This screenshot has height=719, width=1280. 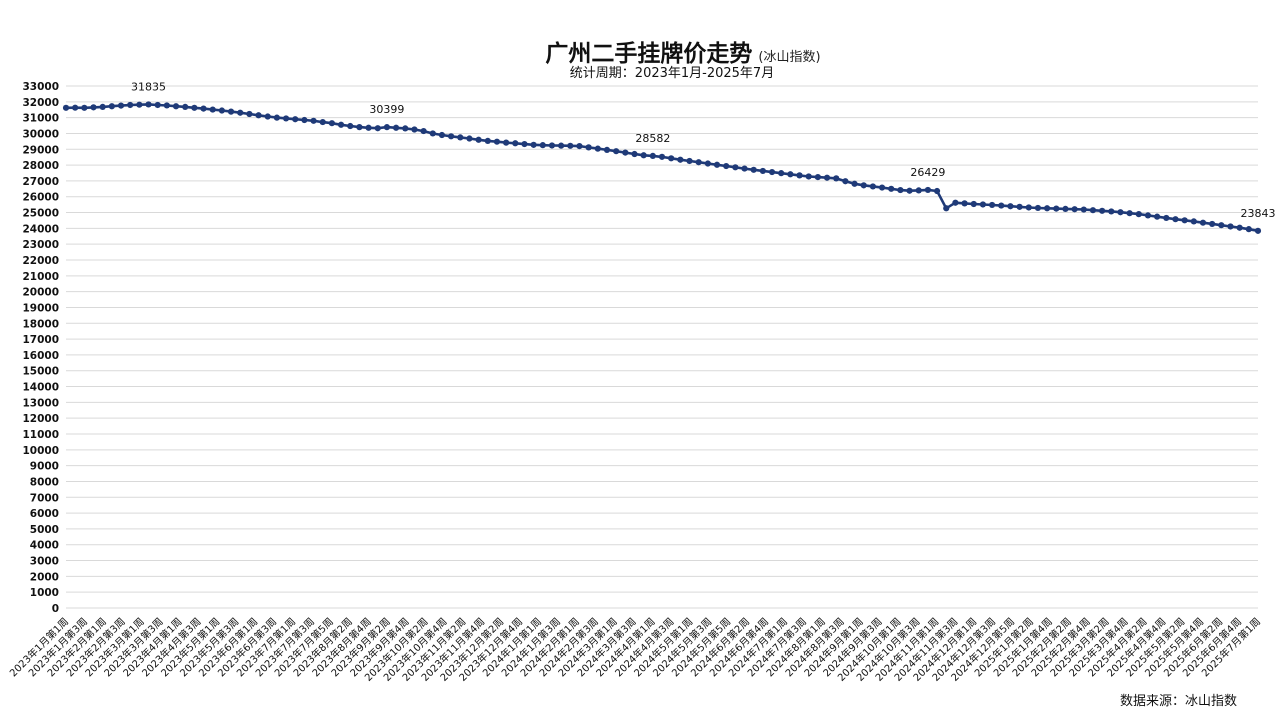 What do you see at coordinates (44, 530) in the screenshot?
I see `y-tick-label: 5000` at bounding box center [44, 530].